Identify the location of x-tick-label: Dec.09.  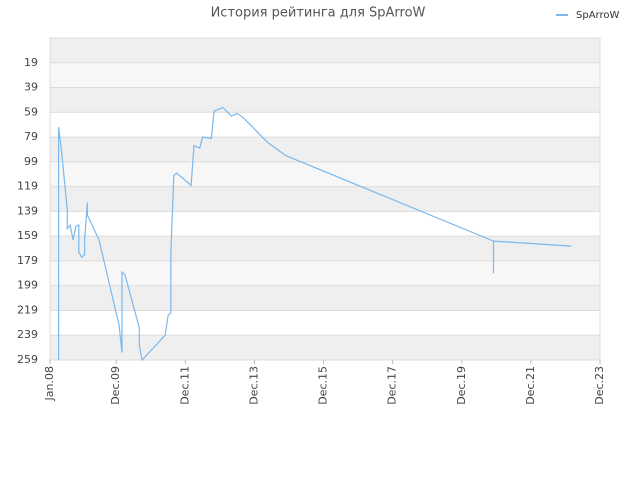
(115, 385).